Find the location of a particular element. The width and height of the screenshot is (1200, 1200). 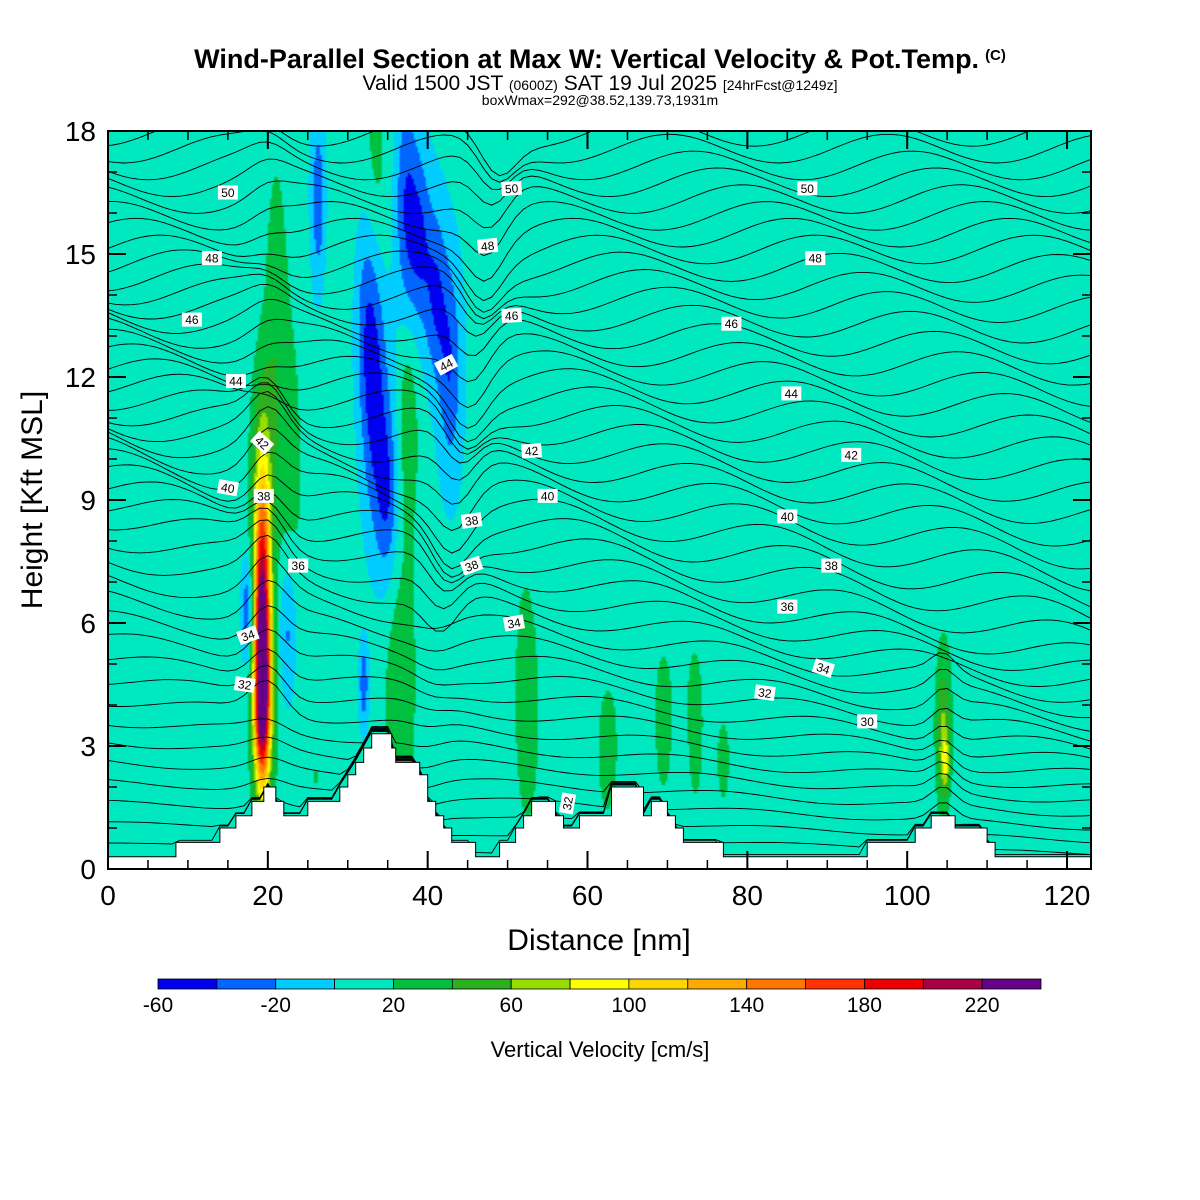

terrain-profile is located at coordinates (599, 801).